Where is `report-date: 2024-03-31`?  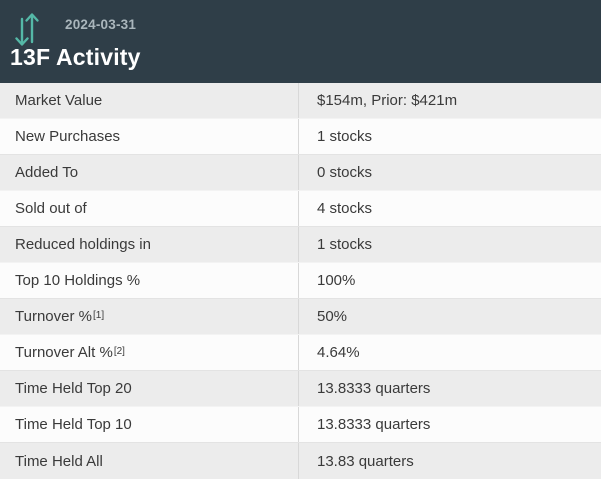
report-date: 2024-03-31 is located at coordinates (101, 24).